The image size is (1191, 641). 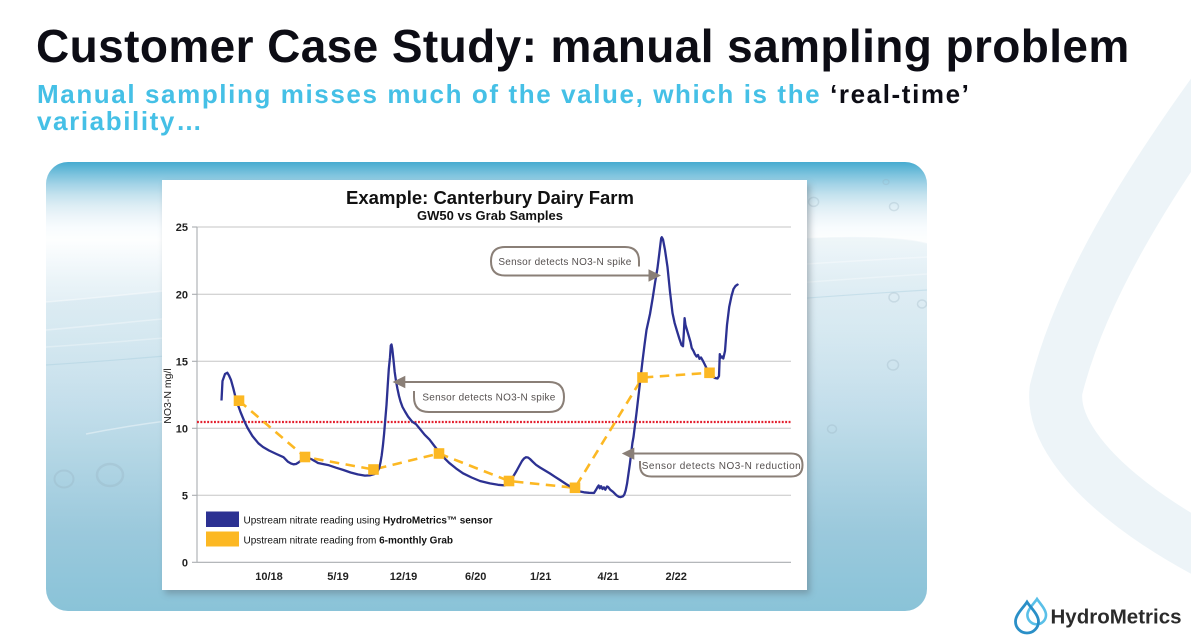 I want to click on svg-text: 20, so click(x=182, y=295).